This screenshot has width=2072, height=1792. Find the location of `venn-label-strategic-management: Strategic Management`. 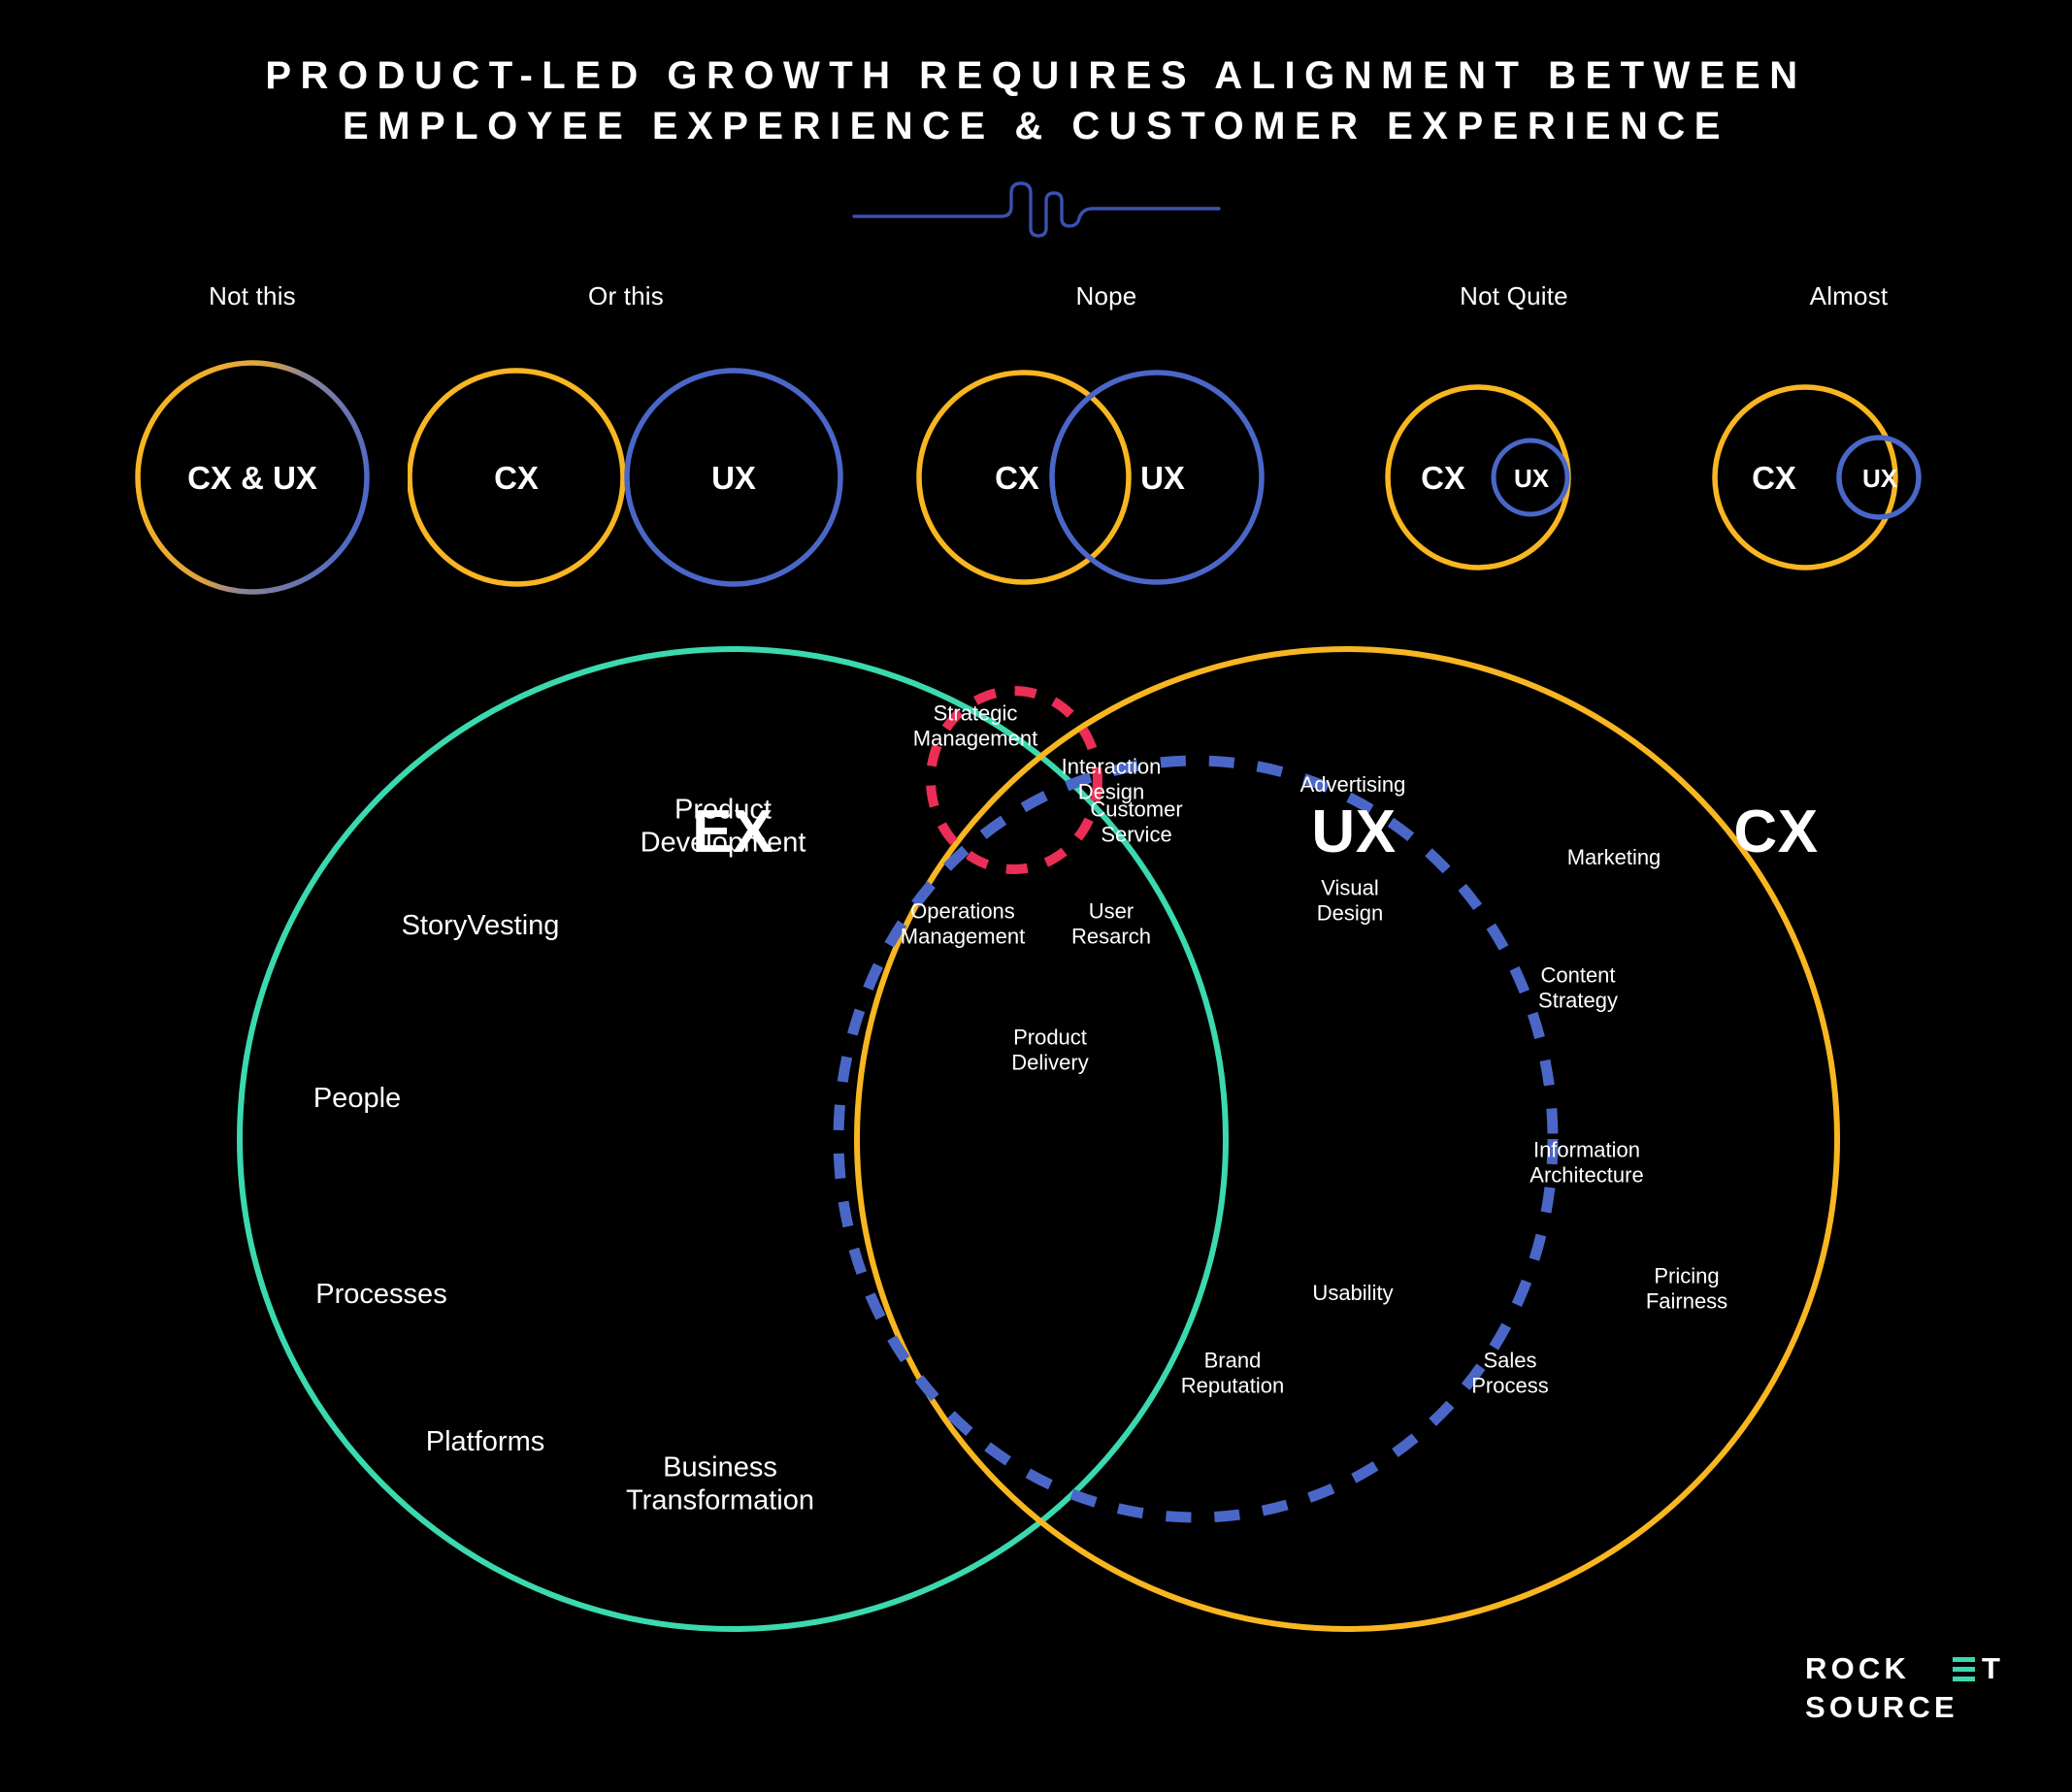

venn-label-strategic-management: Strategic Management is located at coordinates (975, 725).